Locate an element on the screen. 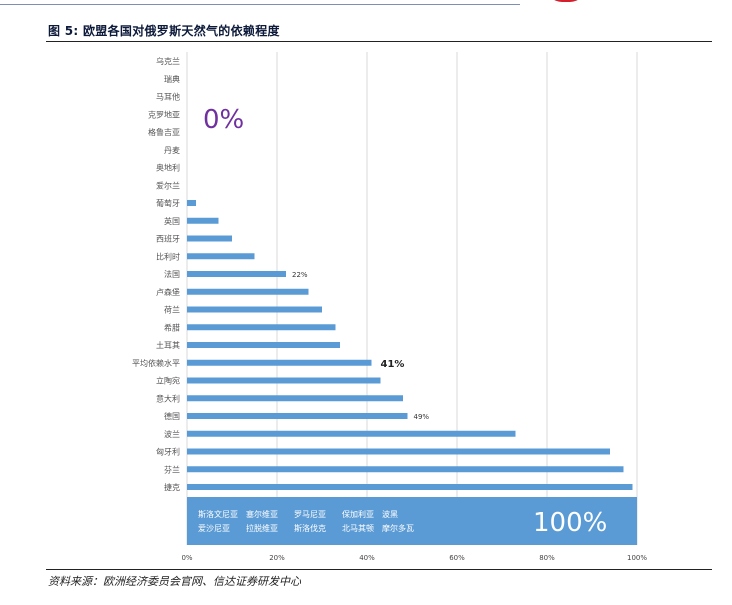  data-labels: 22% 41% 49% is located at coordinates (360, 346).